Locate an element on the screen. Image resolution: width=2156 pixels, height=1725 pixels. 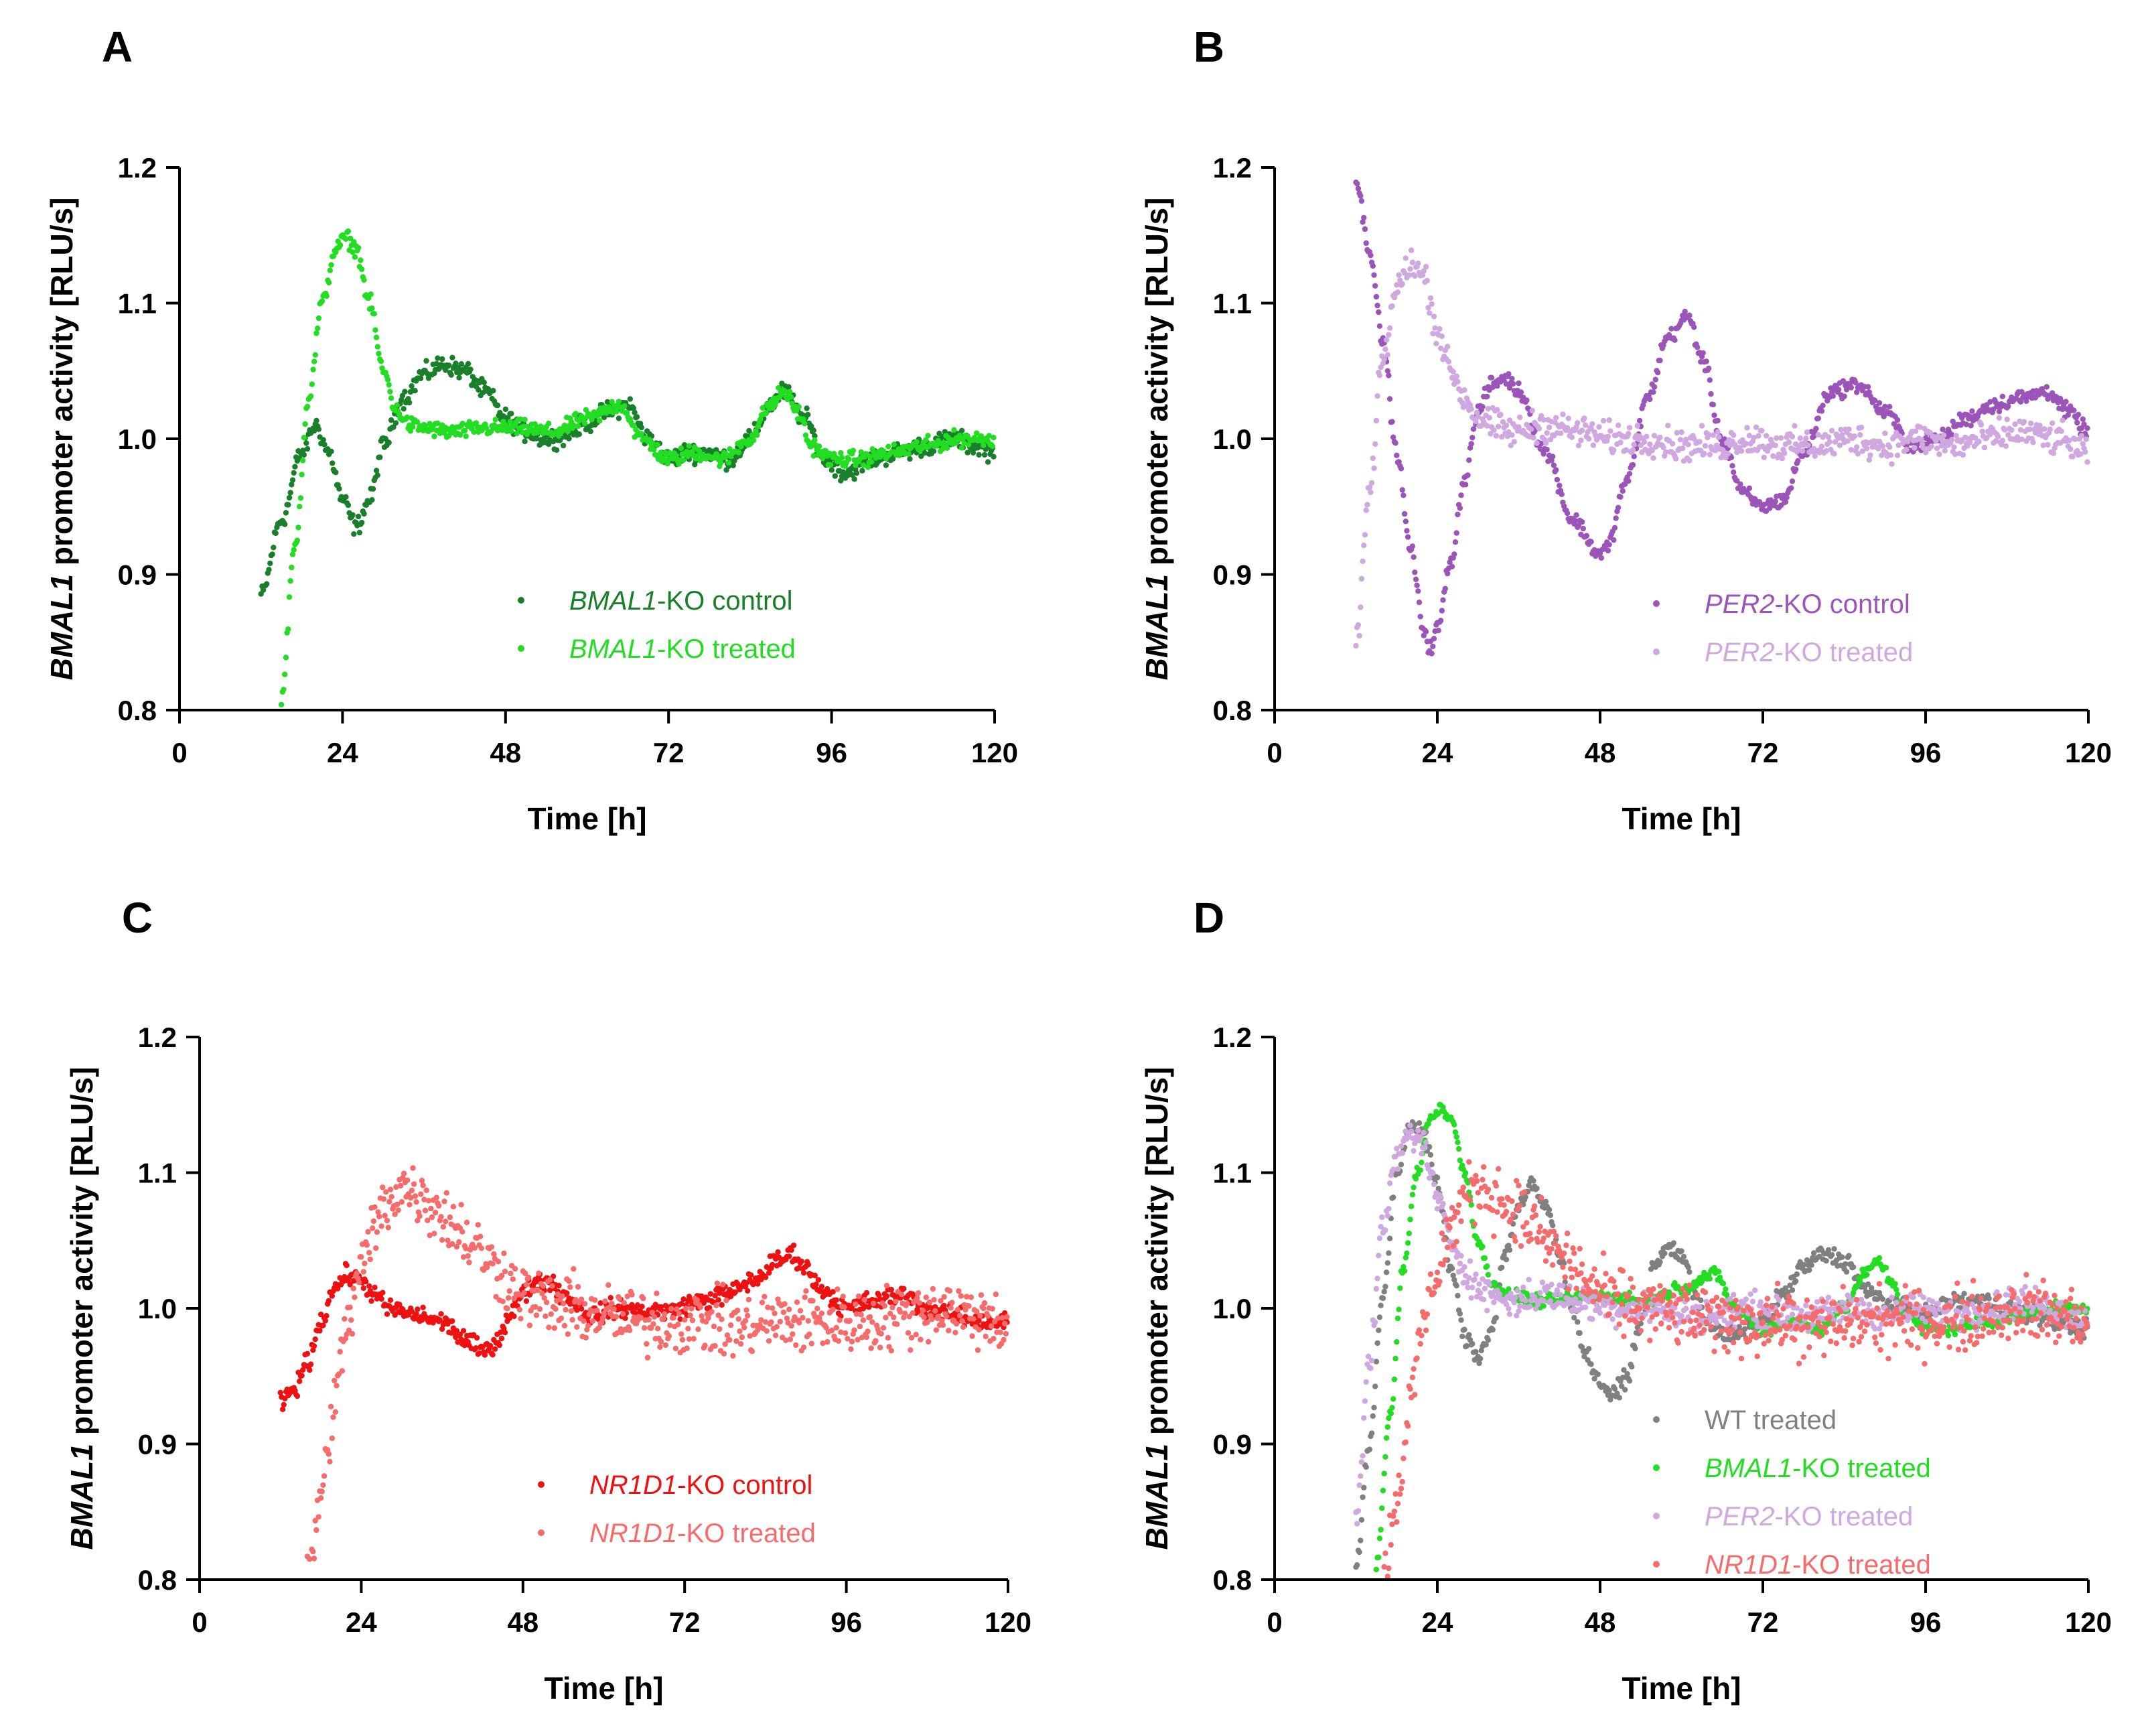
x-tick-label: 48 is located at coordinates (522, 1622).